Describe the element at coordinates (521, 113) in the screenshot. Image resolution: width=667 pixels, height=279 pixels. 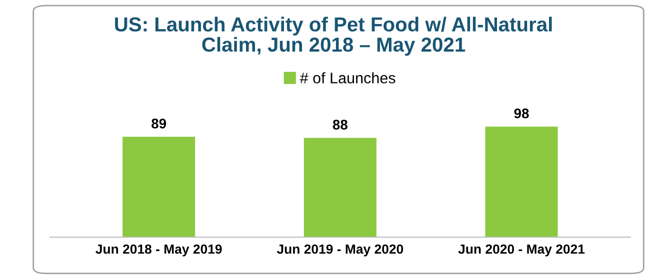
I see `data-label: 98` at that location.